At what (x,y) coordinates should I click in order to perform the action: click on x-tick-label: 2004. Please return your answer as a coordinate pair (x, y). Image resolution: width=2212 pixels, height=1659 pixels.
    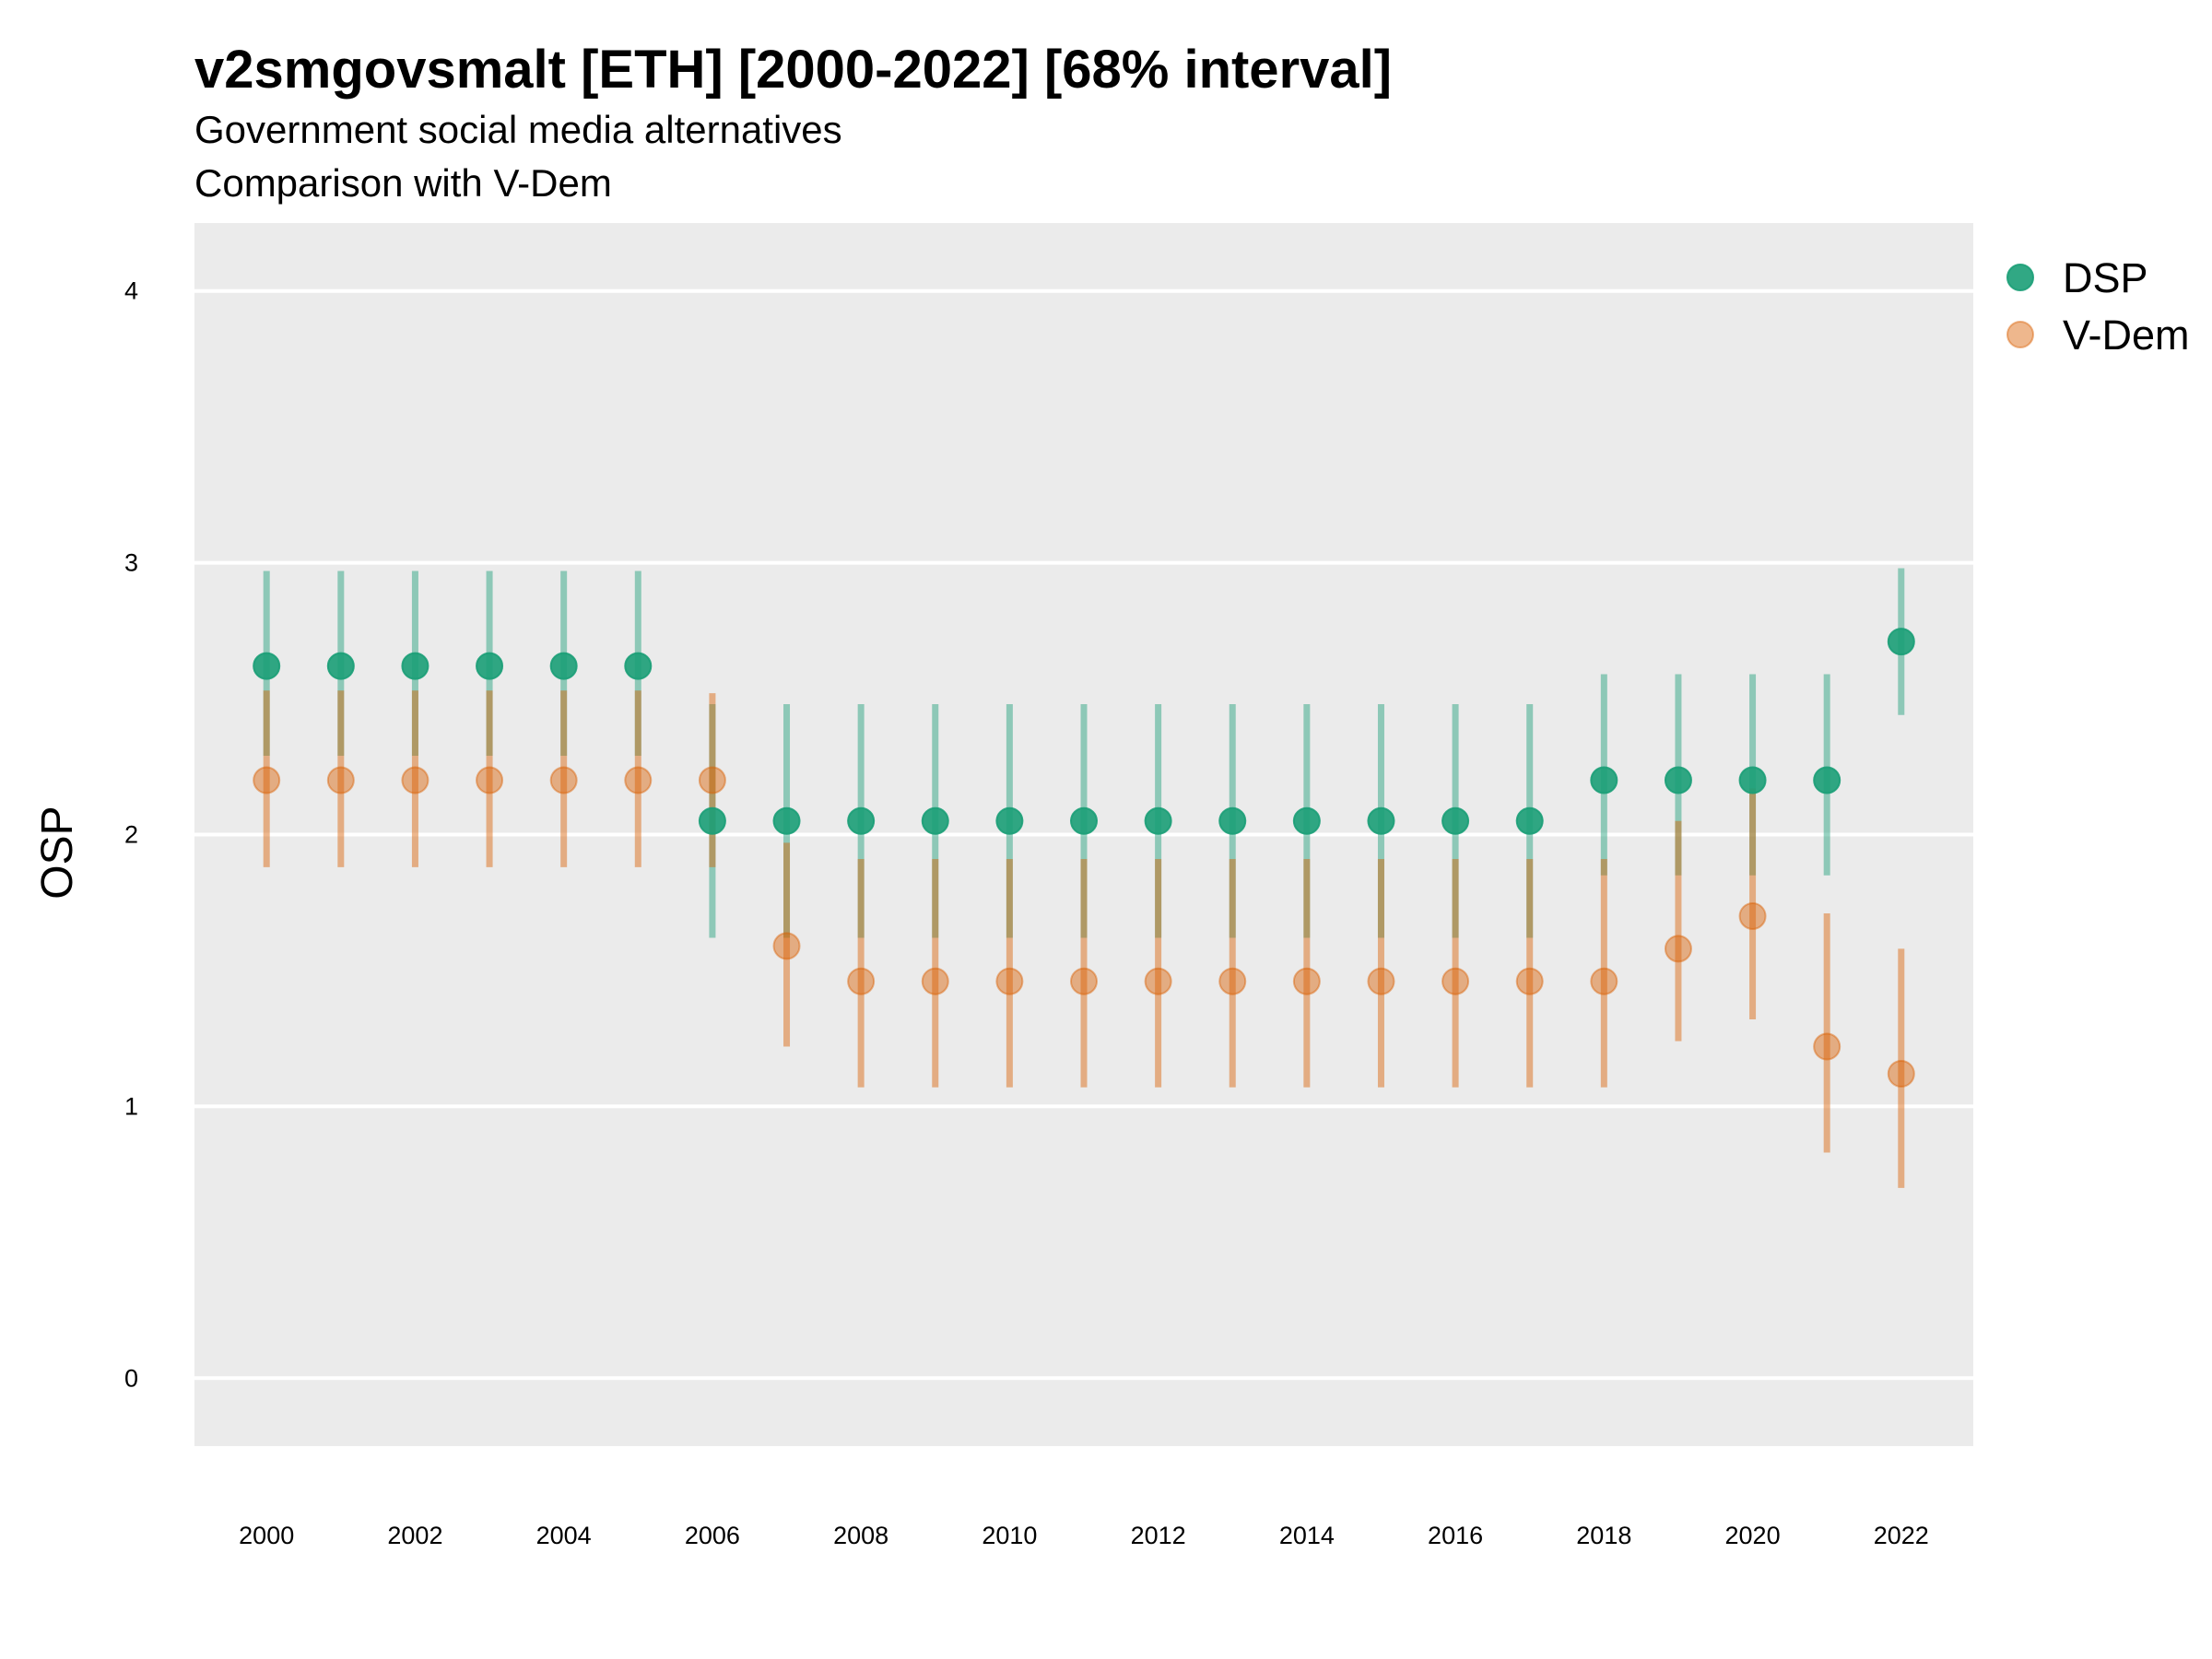
    Looking at the image, I should click on (564, 1535).